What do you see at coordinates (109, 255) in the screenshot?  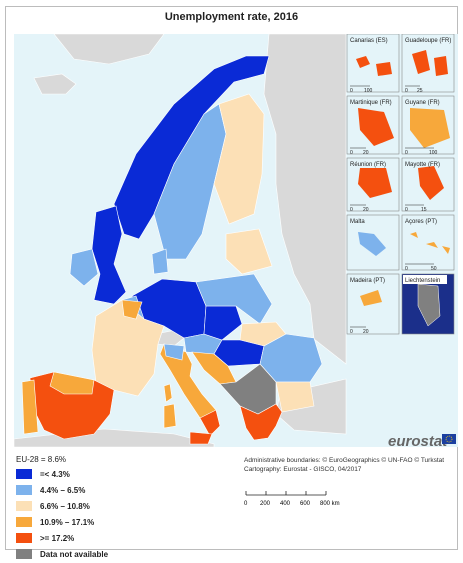 I see `region-uk` at bounding box center [109, 255].